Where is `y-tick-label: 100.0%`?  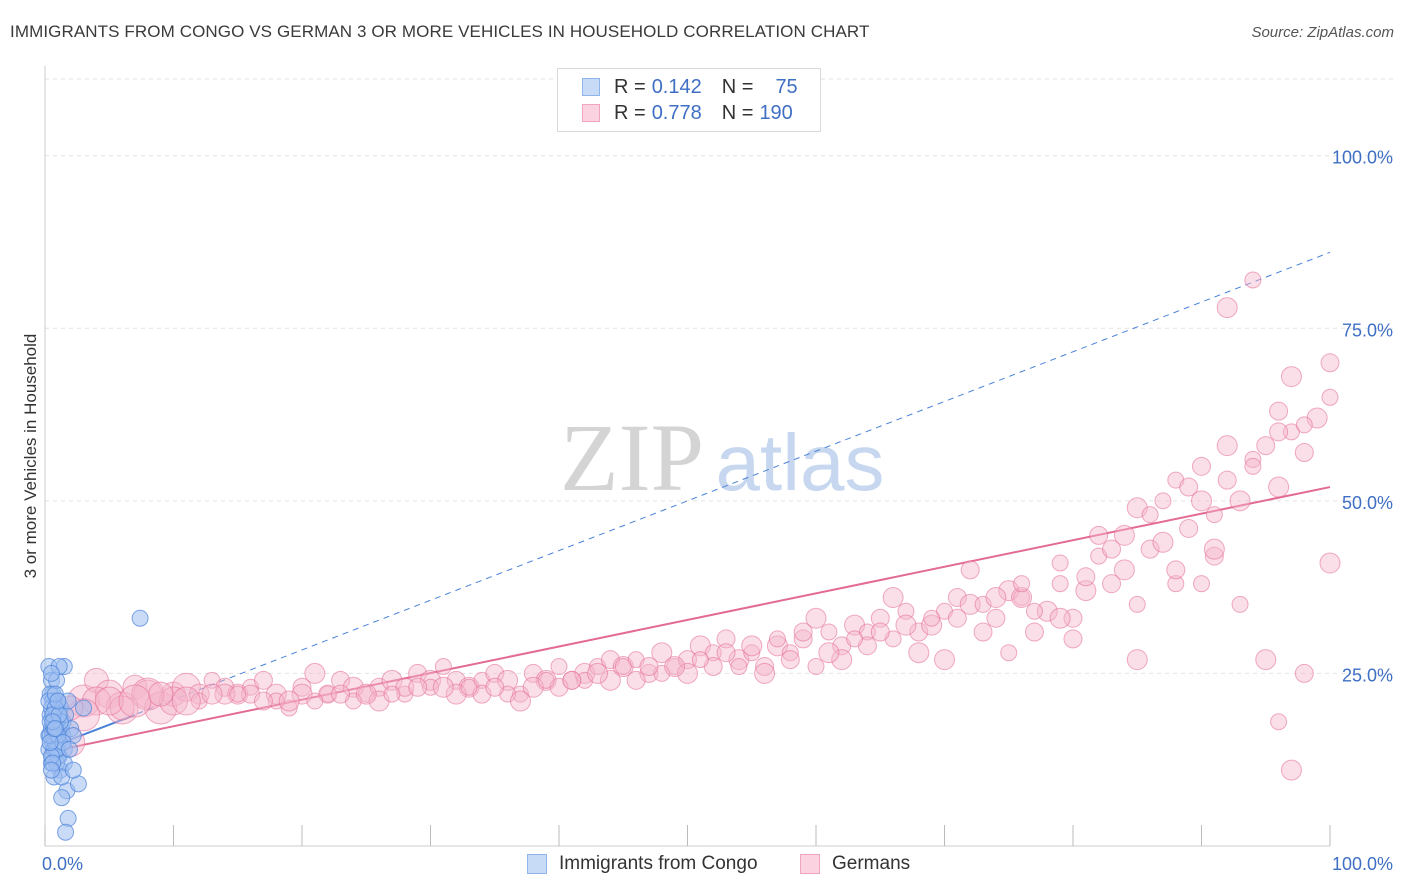
y-tick-label: 100.0% is located at coordinates (1362, 158).